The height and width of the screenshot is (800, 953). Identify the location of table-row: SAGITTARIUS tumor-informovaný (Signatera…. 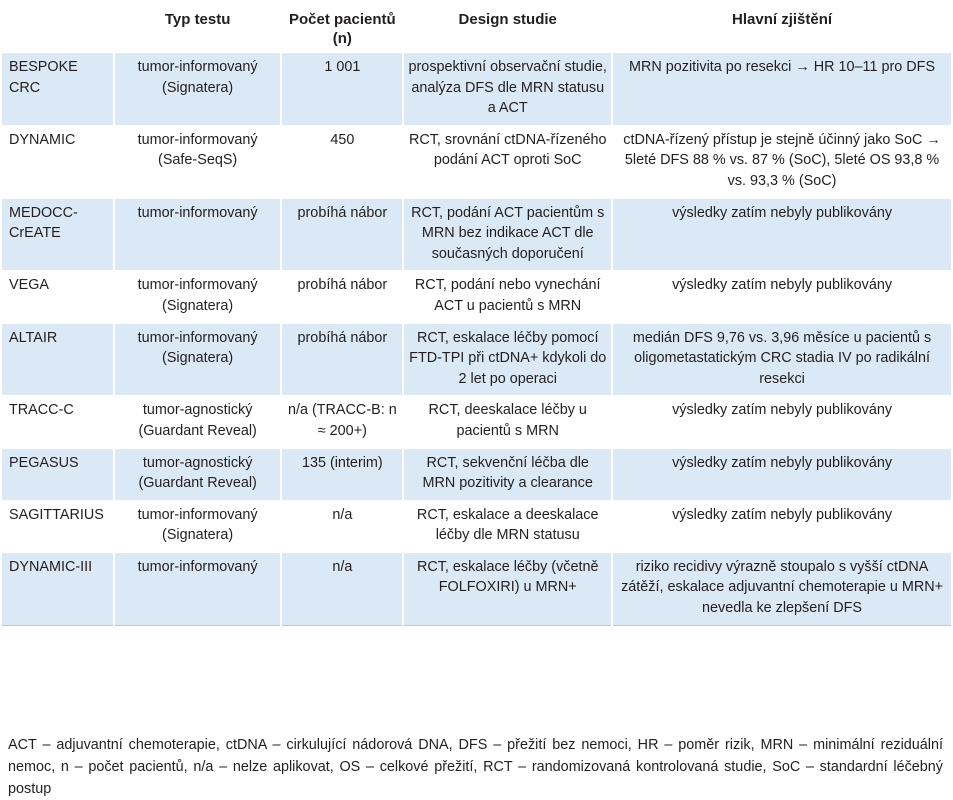
(476, 525).